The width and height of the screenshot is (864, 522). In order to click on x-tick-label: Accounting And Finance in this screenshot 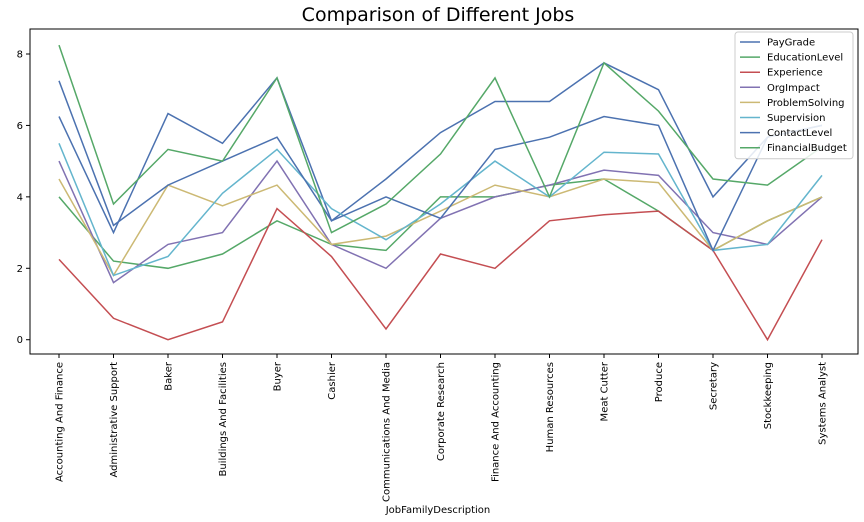, I will do `click(60, 422)`.